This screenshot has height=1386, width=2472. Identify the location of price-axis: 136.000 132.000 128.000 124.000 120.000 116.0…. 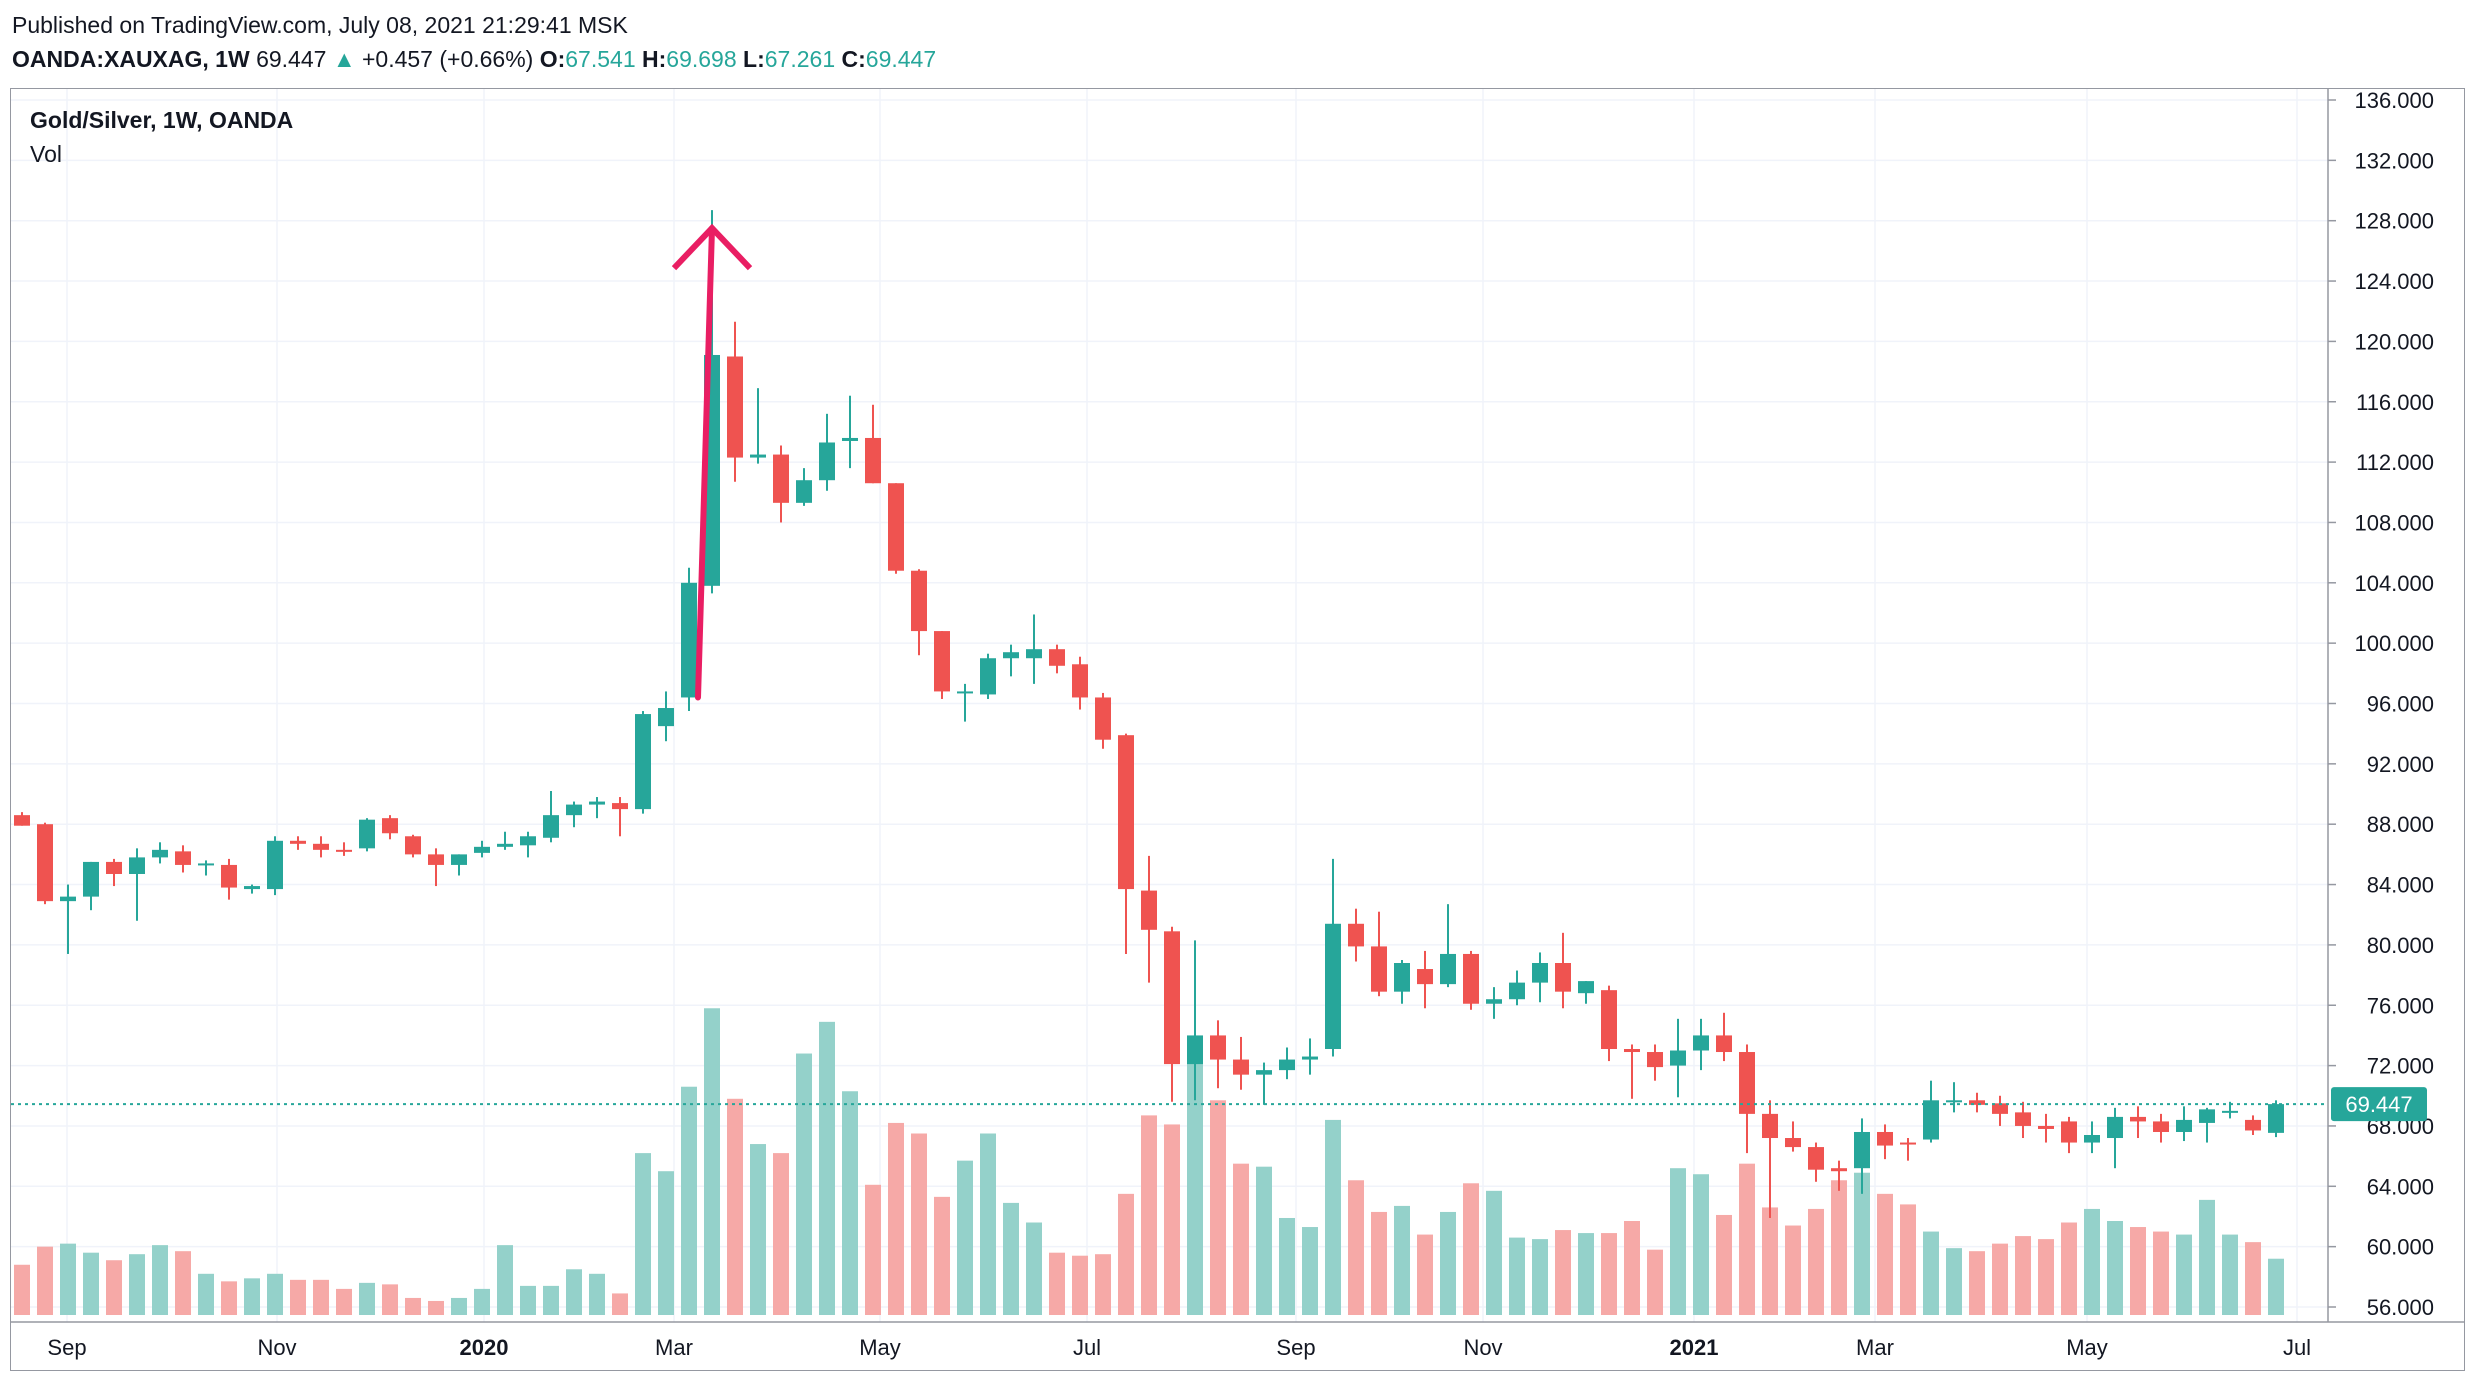
(2381, 704).